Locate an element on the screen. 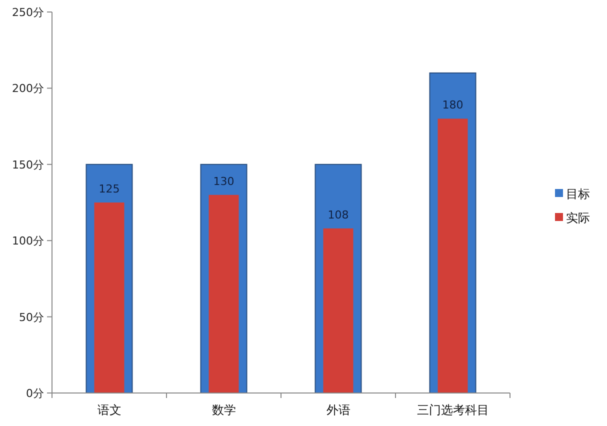 Image resolution: width=607 pixels, height=426 pixels. x-tick-label: 语文 is located at coordinates (109, 410).